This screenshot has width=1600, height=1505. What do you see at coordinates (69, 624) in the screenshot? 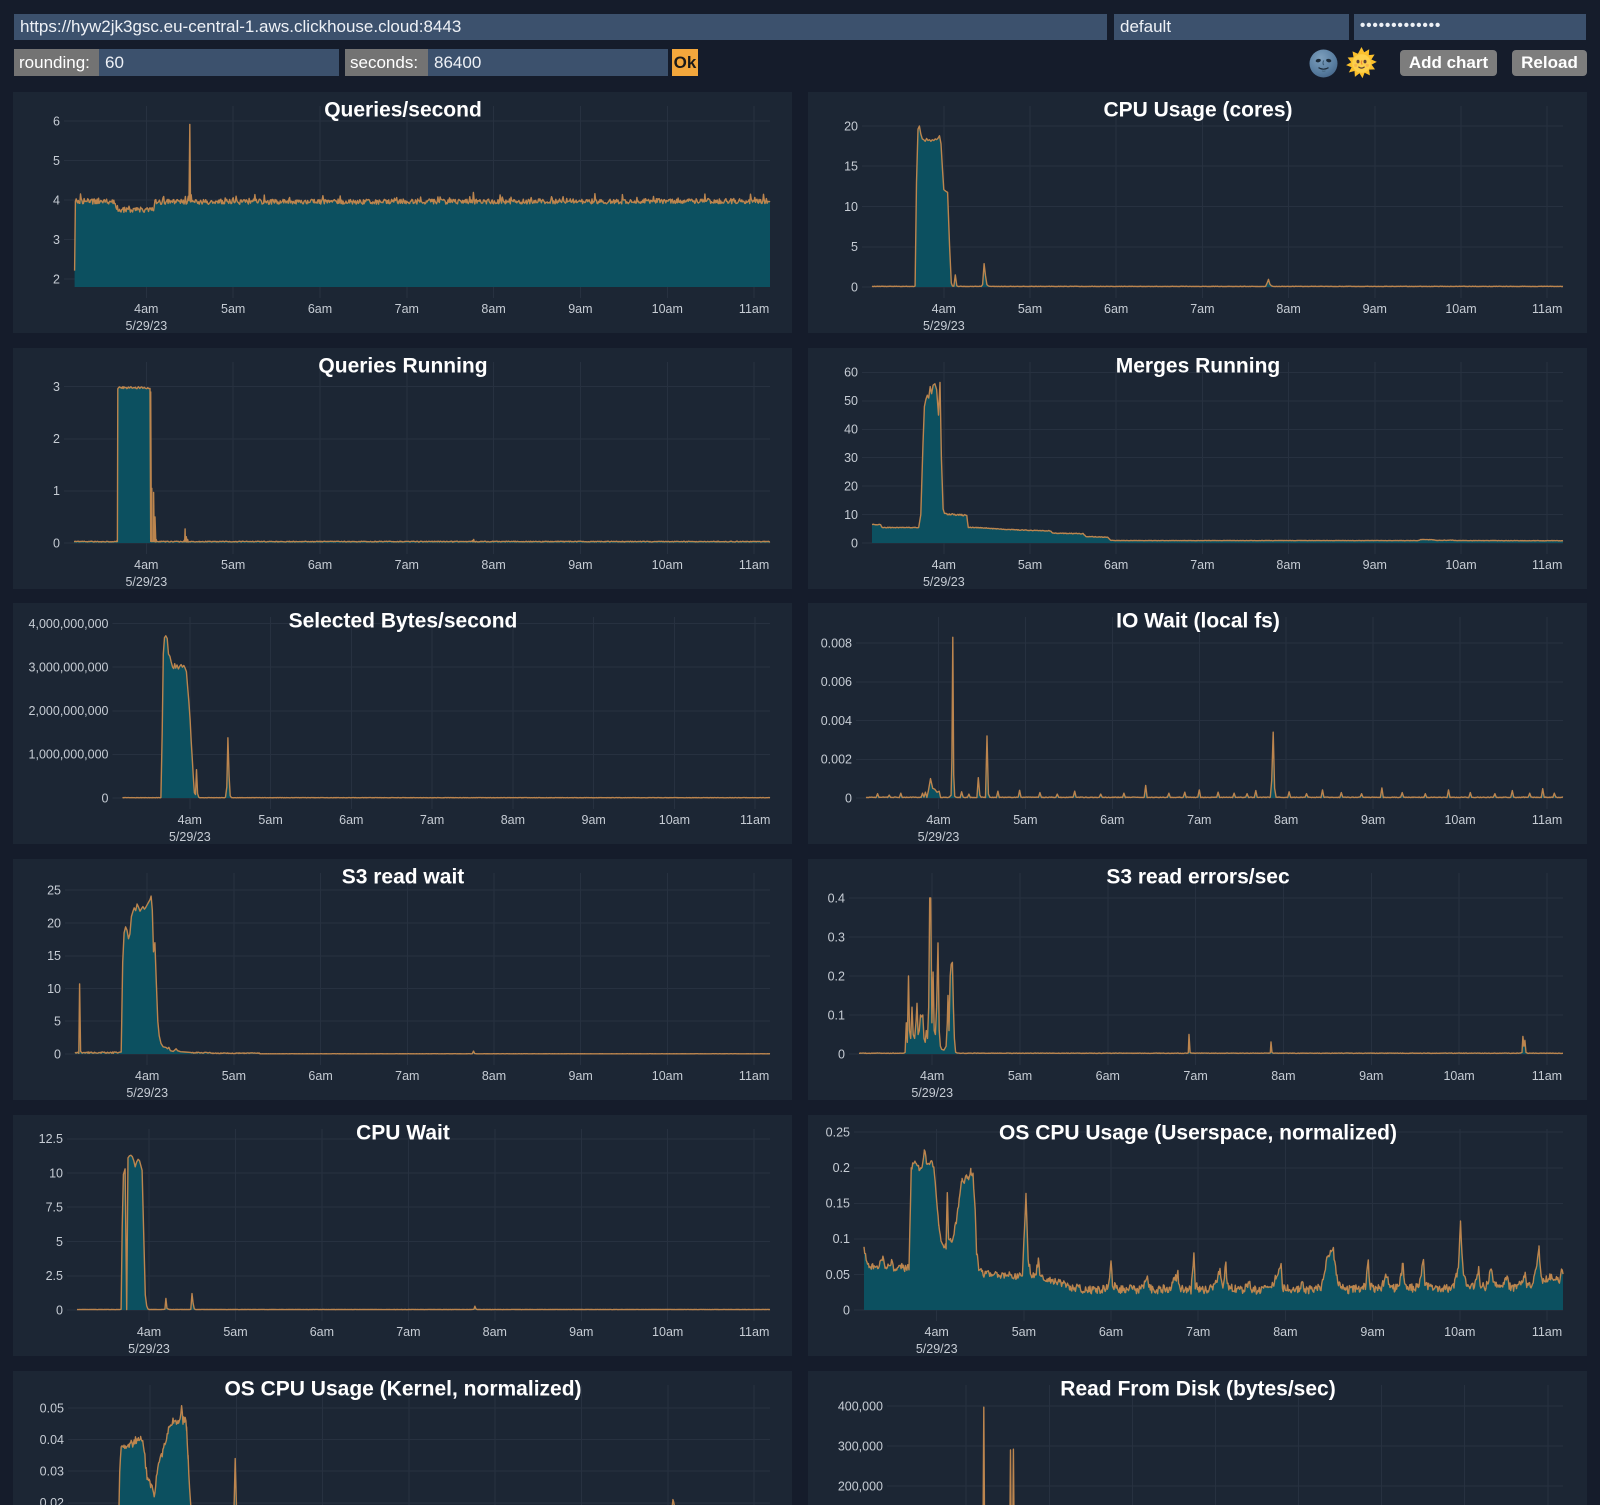
I see `svg-text: 4,000,000,000` at bounding box center [69, 624].